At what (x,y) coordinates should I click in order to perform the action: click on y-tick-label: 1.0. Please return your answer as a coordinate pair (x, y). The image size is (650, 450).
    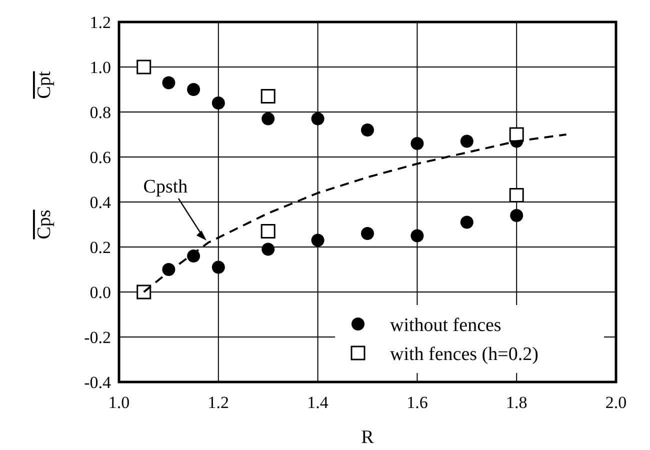
    Looking at the image, I should click on (100, 67).